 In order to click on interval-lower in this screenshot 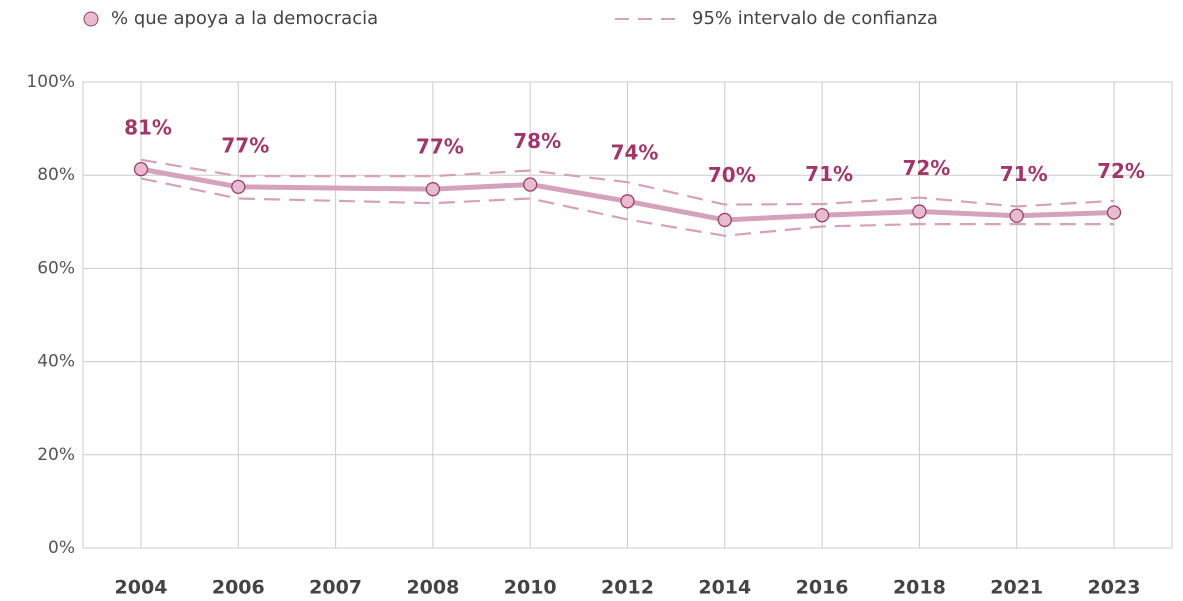, I will do `click(627, 207)`.